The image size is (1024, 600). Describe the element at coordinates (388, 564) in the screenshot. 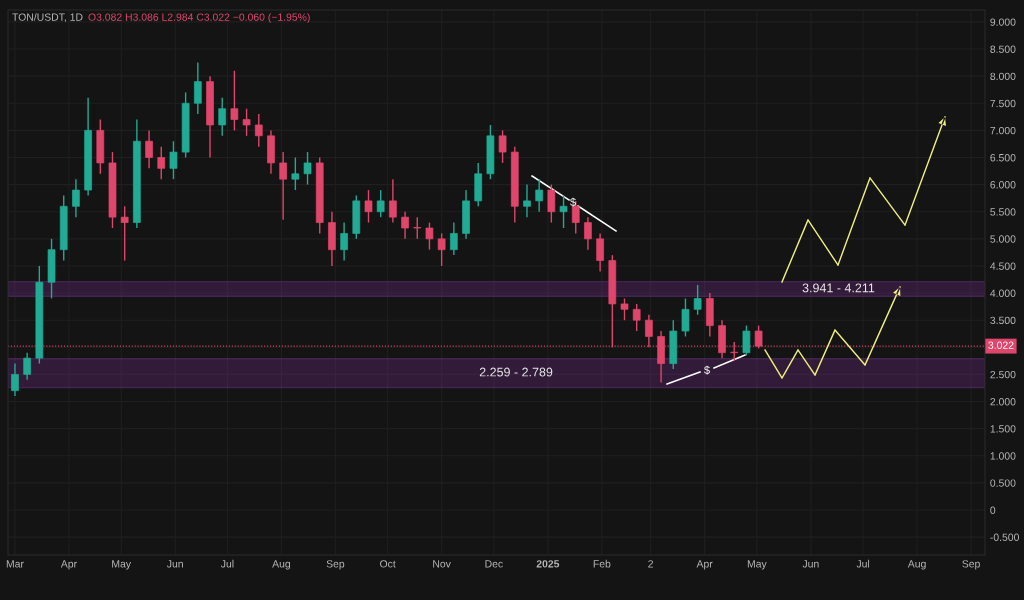

I see `x-tick-label: Oct` at that location.